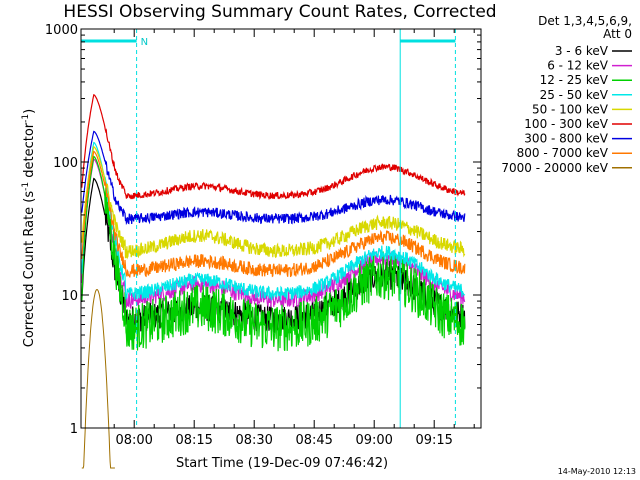 Image resolution: width=640 pixels, height=480 pixels. Describe the element at coordinates (69, 296) in the screenshot. I see `y-tick-label: 10` at that location.